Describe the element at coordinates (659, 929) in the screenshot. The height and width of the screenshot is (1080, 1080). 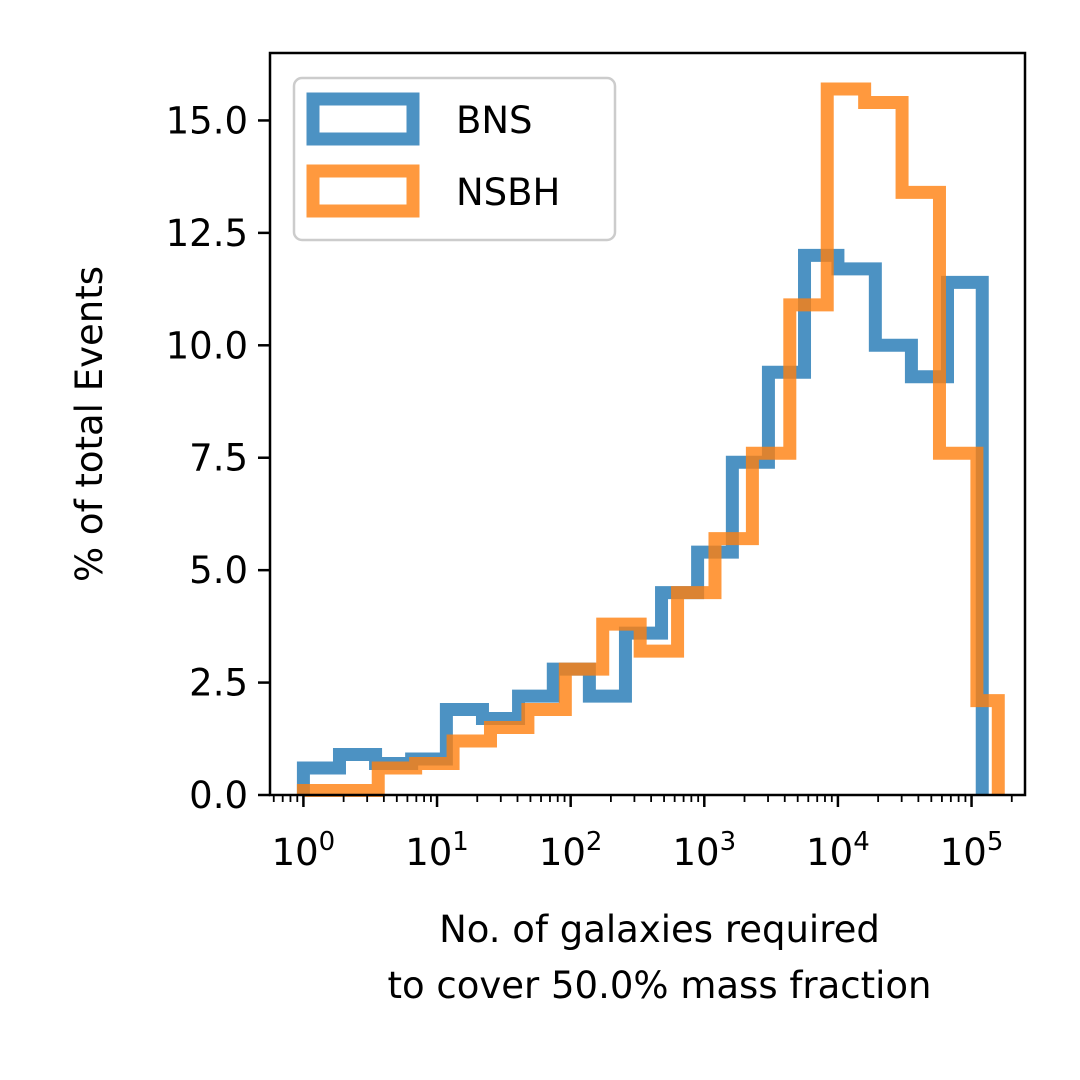
I see `x-axis-label-line1: No. of galaxies required` at that location.